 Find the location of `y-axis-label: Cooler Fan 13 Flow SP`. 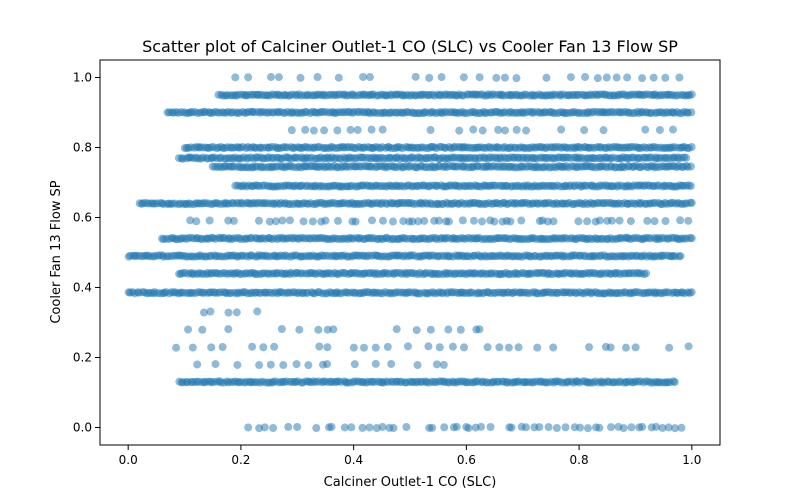

y-axis-label: Cooler Fan 13 Flow SP is located at coordinates (56, 251).